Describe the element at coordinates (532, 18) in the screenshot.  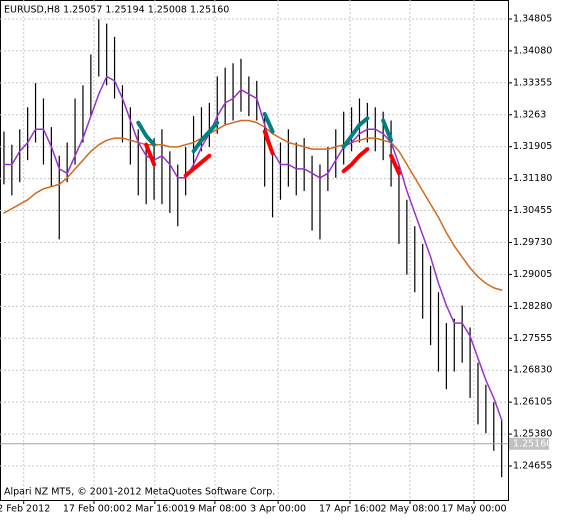
I see `y-tick-label: 1.34805` at that location.